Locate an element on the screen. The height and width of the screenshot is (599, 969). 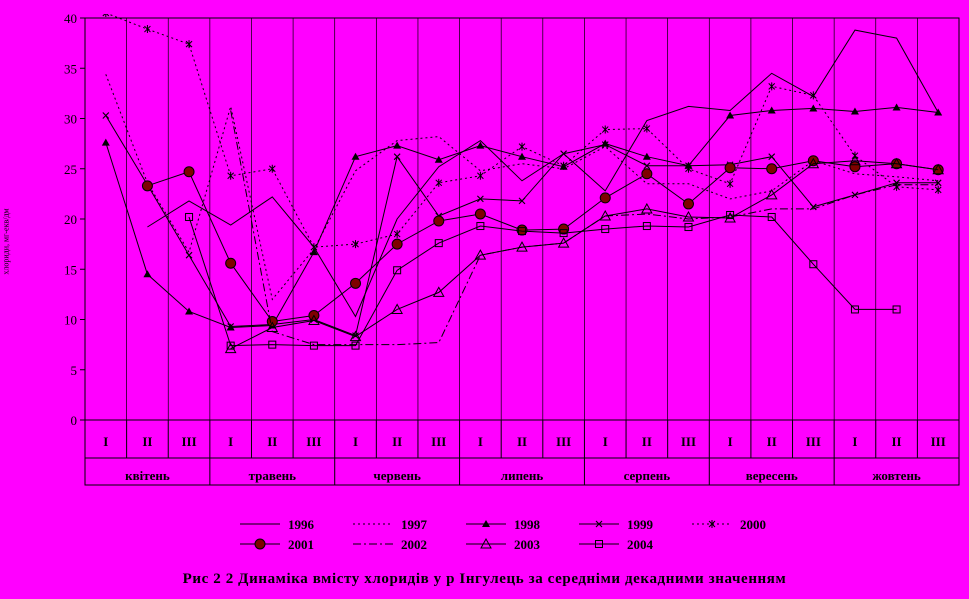
month-label: липень is located at coordinates (522, 475).